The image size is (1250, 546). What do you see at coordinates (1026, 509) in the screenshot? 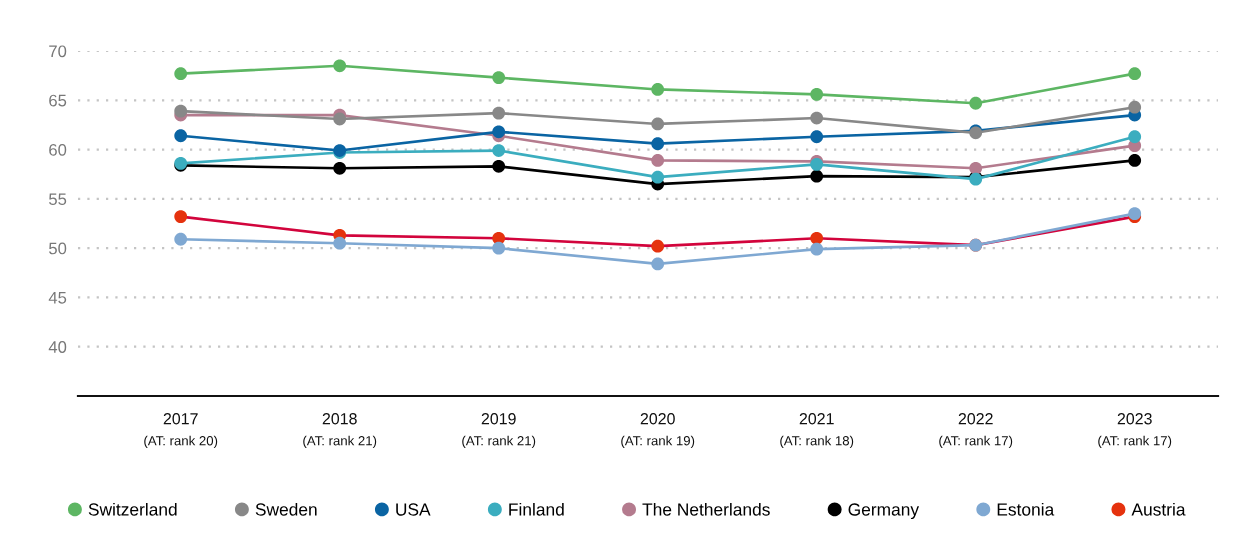
I see `legend-label: Estonia` at bounding box center [1026, 509].